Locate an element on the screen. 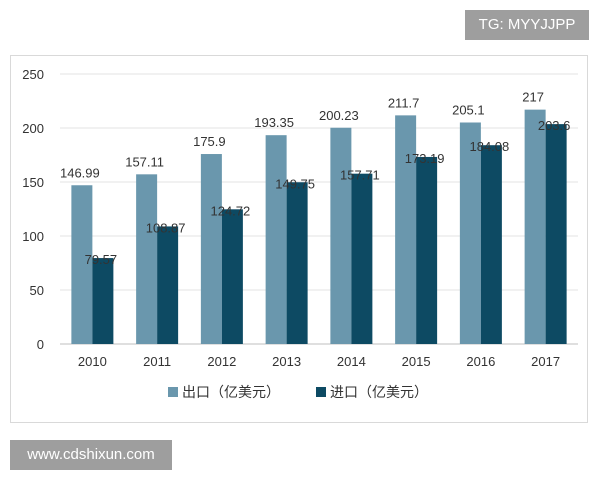  bar-import-2010 is located at coordinates (103, 301).